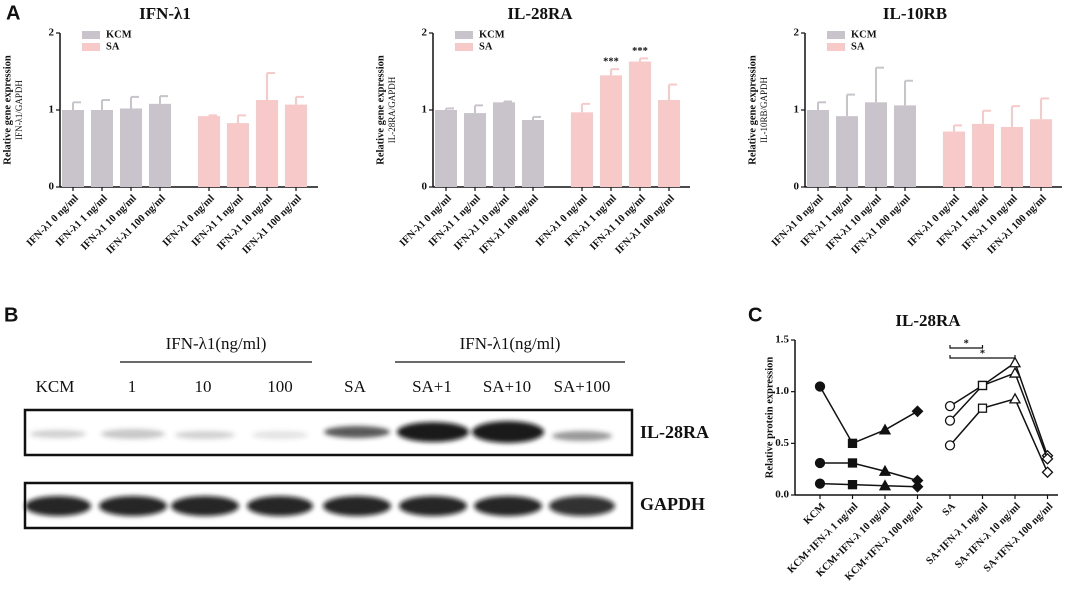 Image resolution: width=1072 pixels, height=600 pixels. What do you see at coordinates (640, 51) in the screenshot?
I see `significance-label: ***` at bounding box center [640, 51].